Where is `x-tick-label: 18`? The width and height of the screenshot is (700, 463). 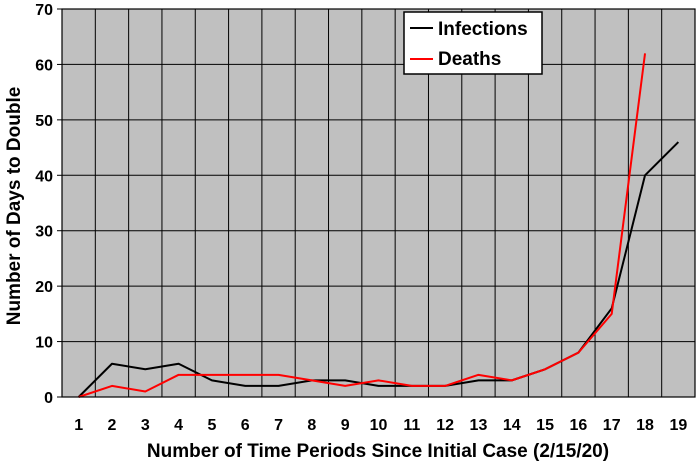 x-tick-label: 18 is located at coordinates (645, 425).